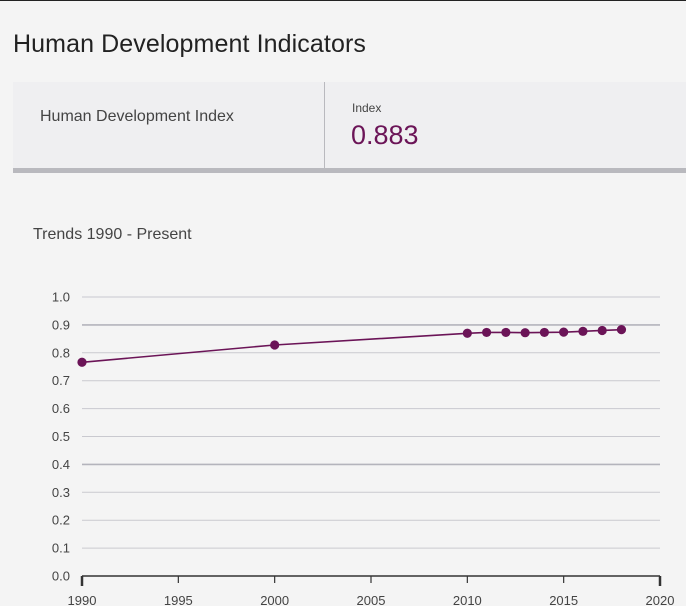 The image size is (686, 606). I want to click on data-points, so click(352, 346).